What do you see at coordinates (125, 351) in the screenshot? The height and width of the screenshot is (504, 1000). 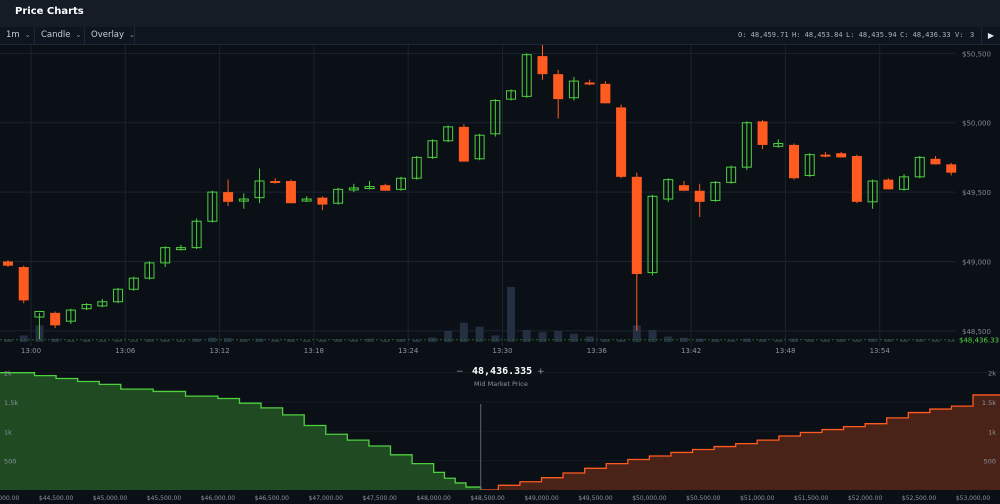 I see `x-tick-label: 13:06` at bounding box center [125, 351].